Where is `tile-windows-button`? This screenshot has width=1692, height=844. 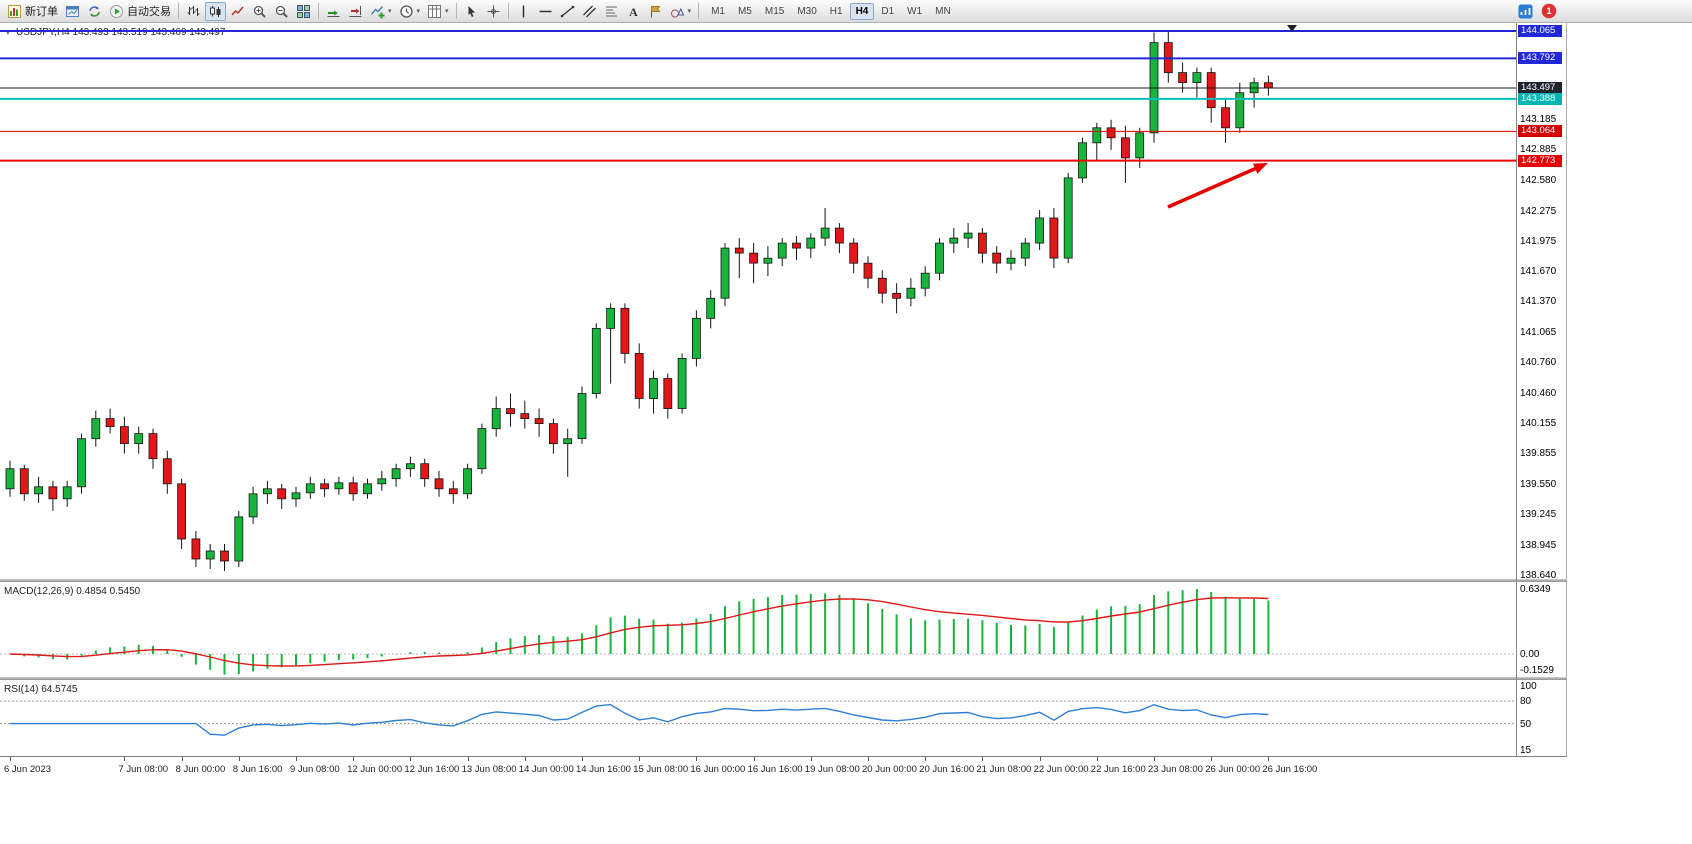 tile-windows-button is located at coordinates (303, 11).